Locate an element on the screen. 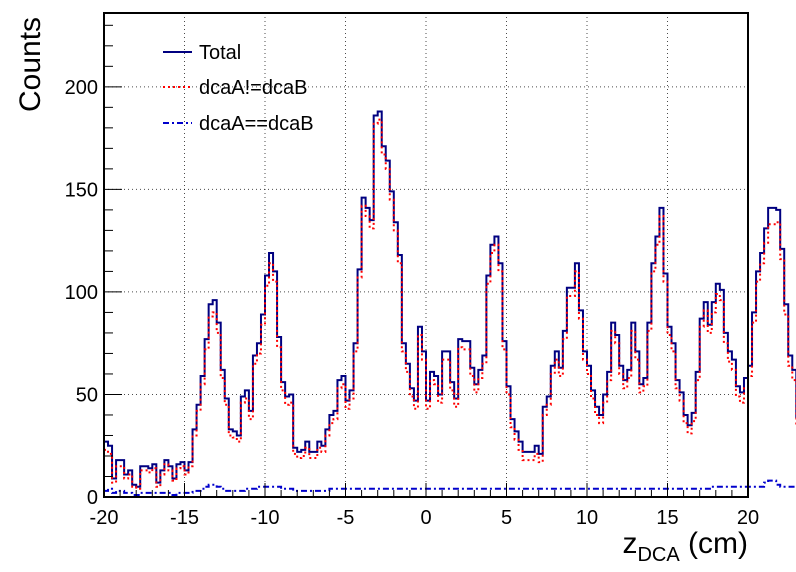 Image resolution: width=796 pixels, height=572 pixels. y-tick-label: 100 is located at coordinates (81, 293).